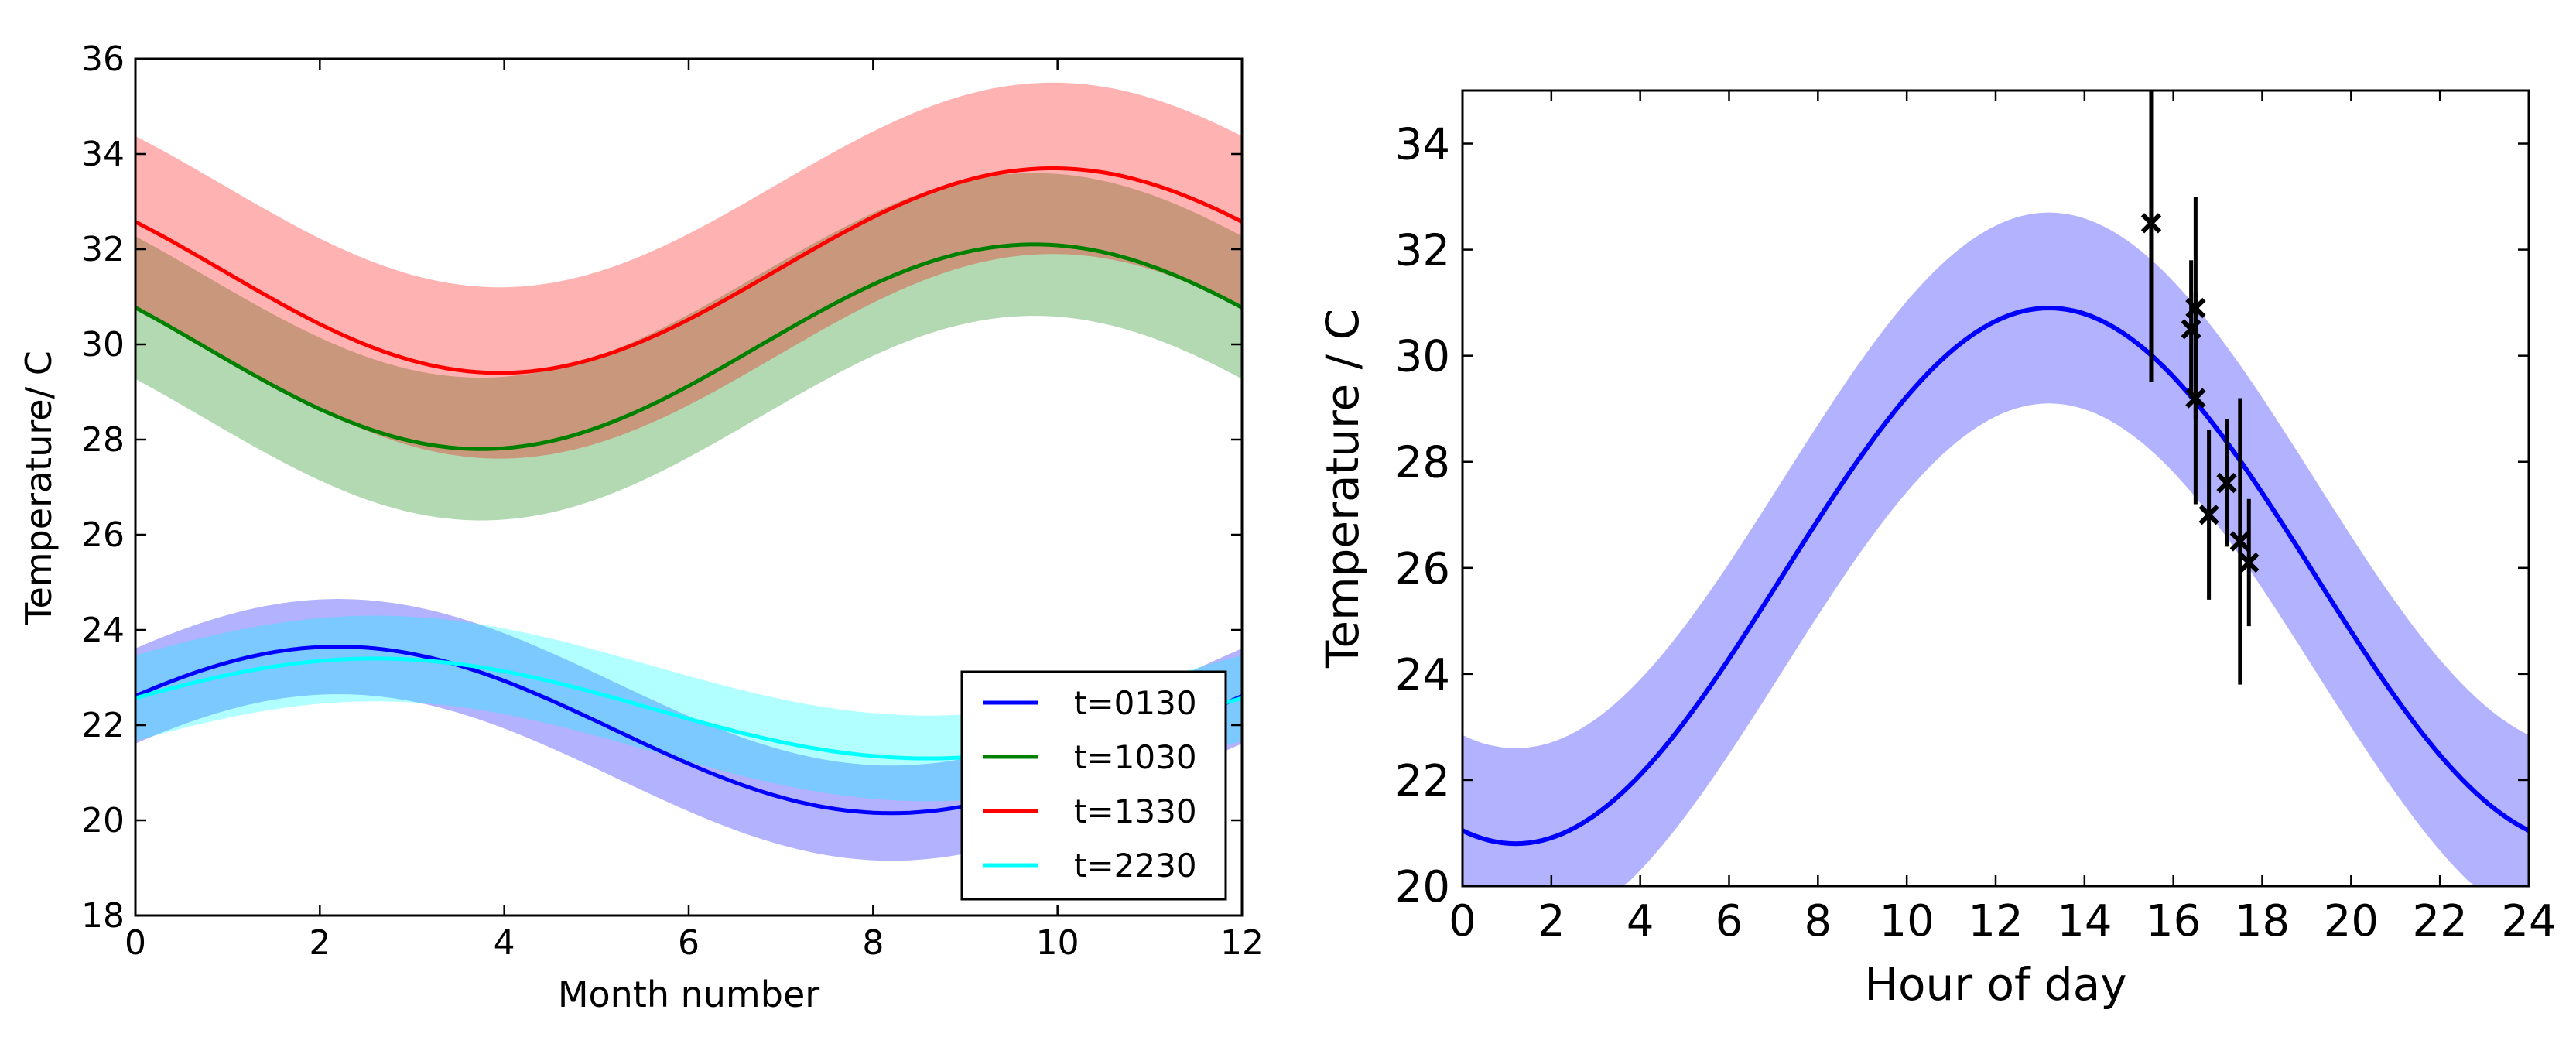 This screenshot has width=2576, height=1037. What do you see at coordinates (2263, 921) in the screenshot?
I see `x-tick-label: 18` at bounding box center [2263, 921].